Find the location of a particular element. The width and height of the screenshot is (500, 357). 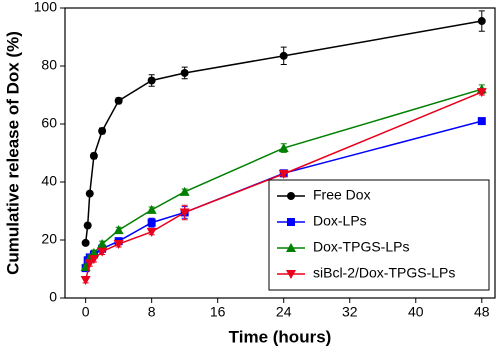

x-tick-label: 48 is located at coordinates (482, 312).